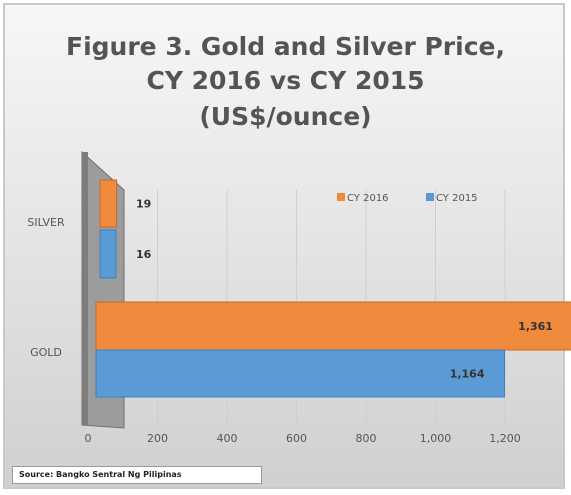 The width and height of the screenshot is (571, 495). What do you see at coordinates (535, 326) in the screenshot?
I see `data-label: 1,361` at bounding box center [535, 326].